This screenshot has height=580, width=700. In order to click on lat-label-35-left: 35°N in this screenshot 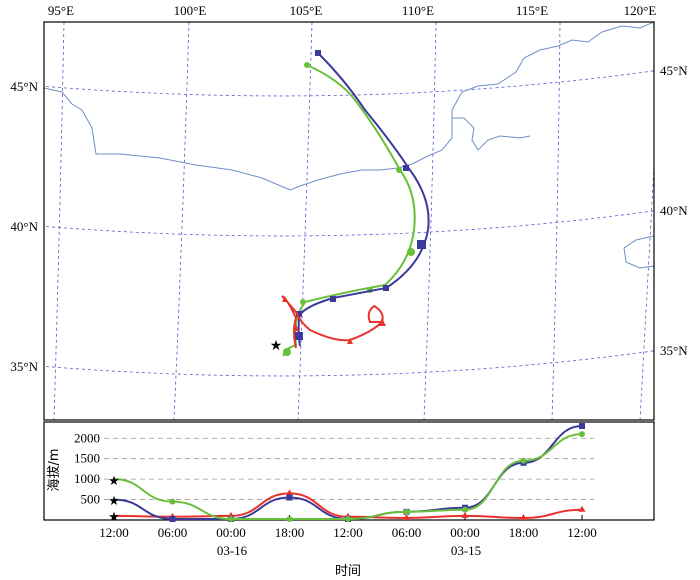, I will do `click(24, 366)`.